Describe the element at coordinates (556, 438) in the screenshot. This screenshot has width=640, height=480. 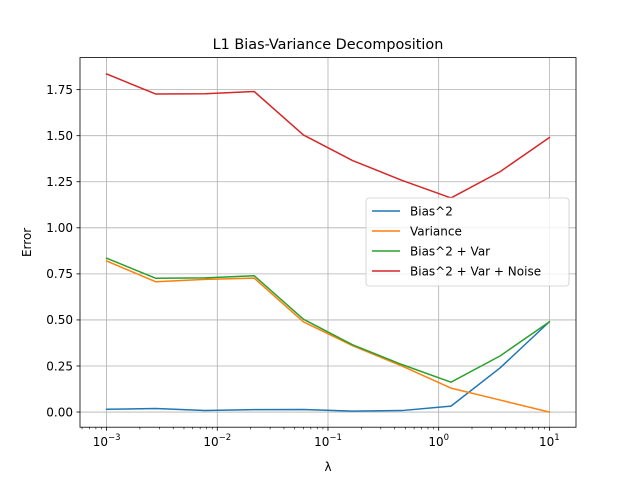
I see `x-tick-exponent: 1` at that location.